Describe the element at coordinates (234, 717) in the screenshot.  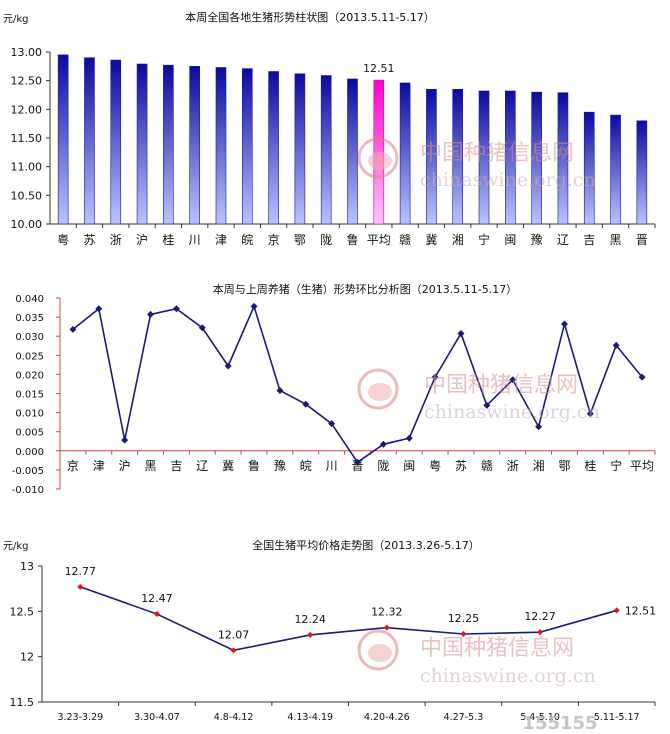
I see `x-tick-label: 4.8-4.12` at that location.